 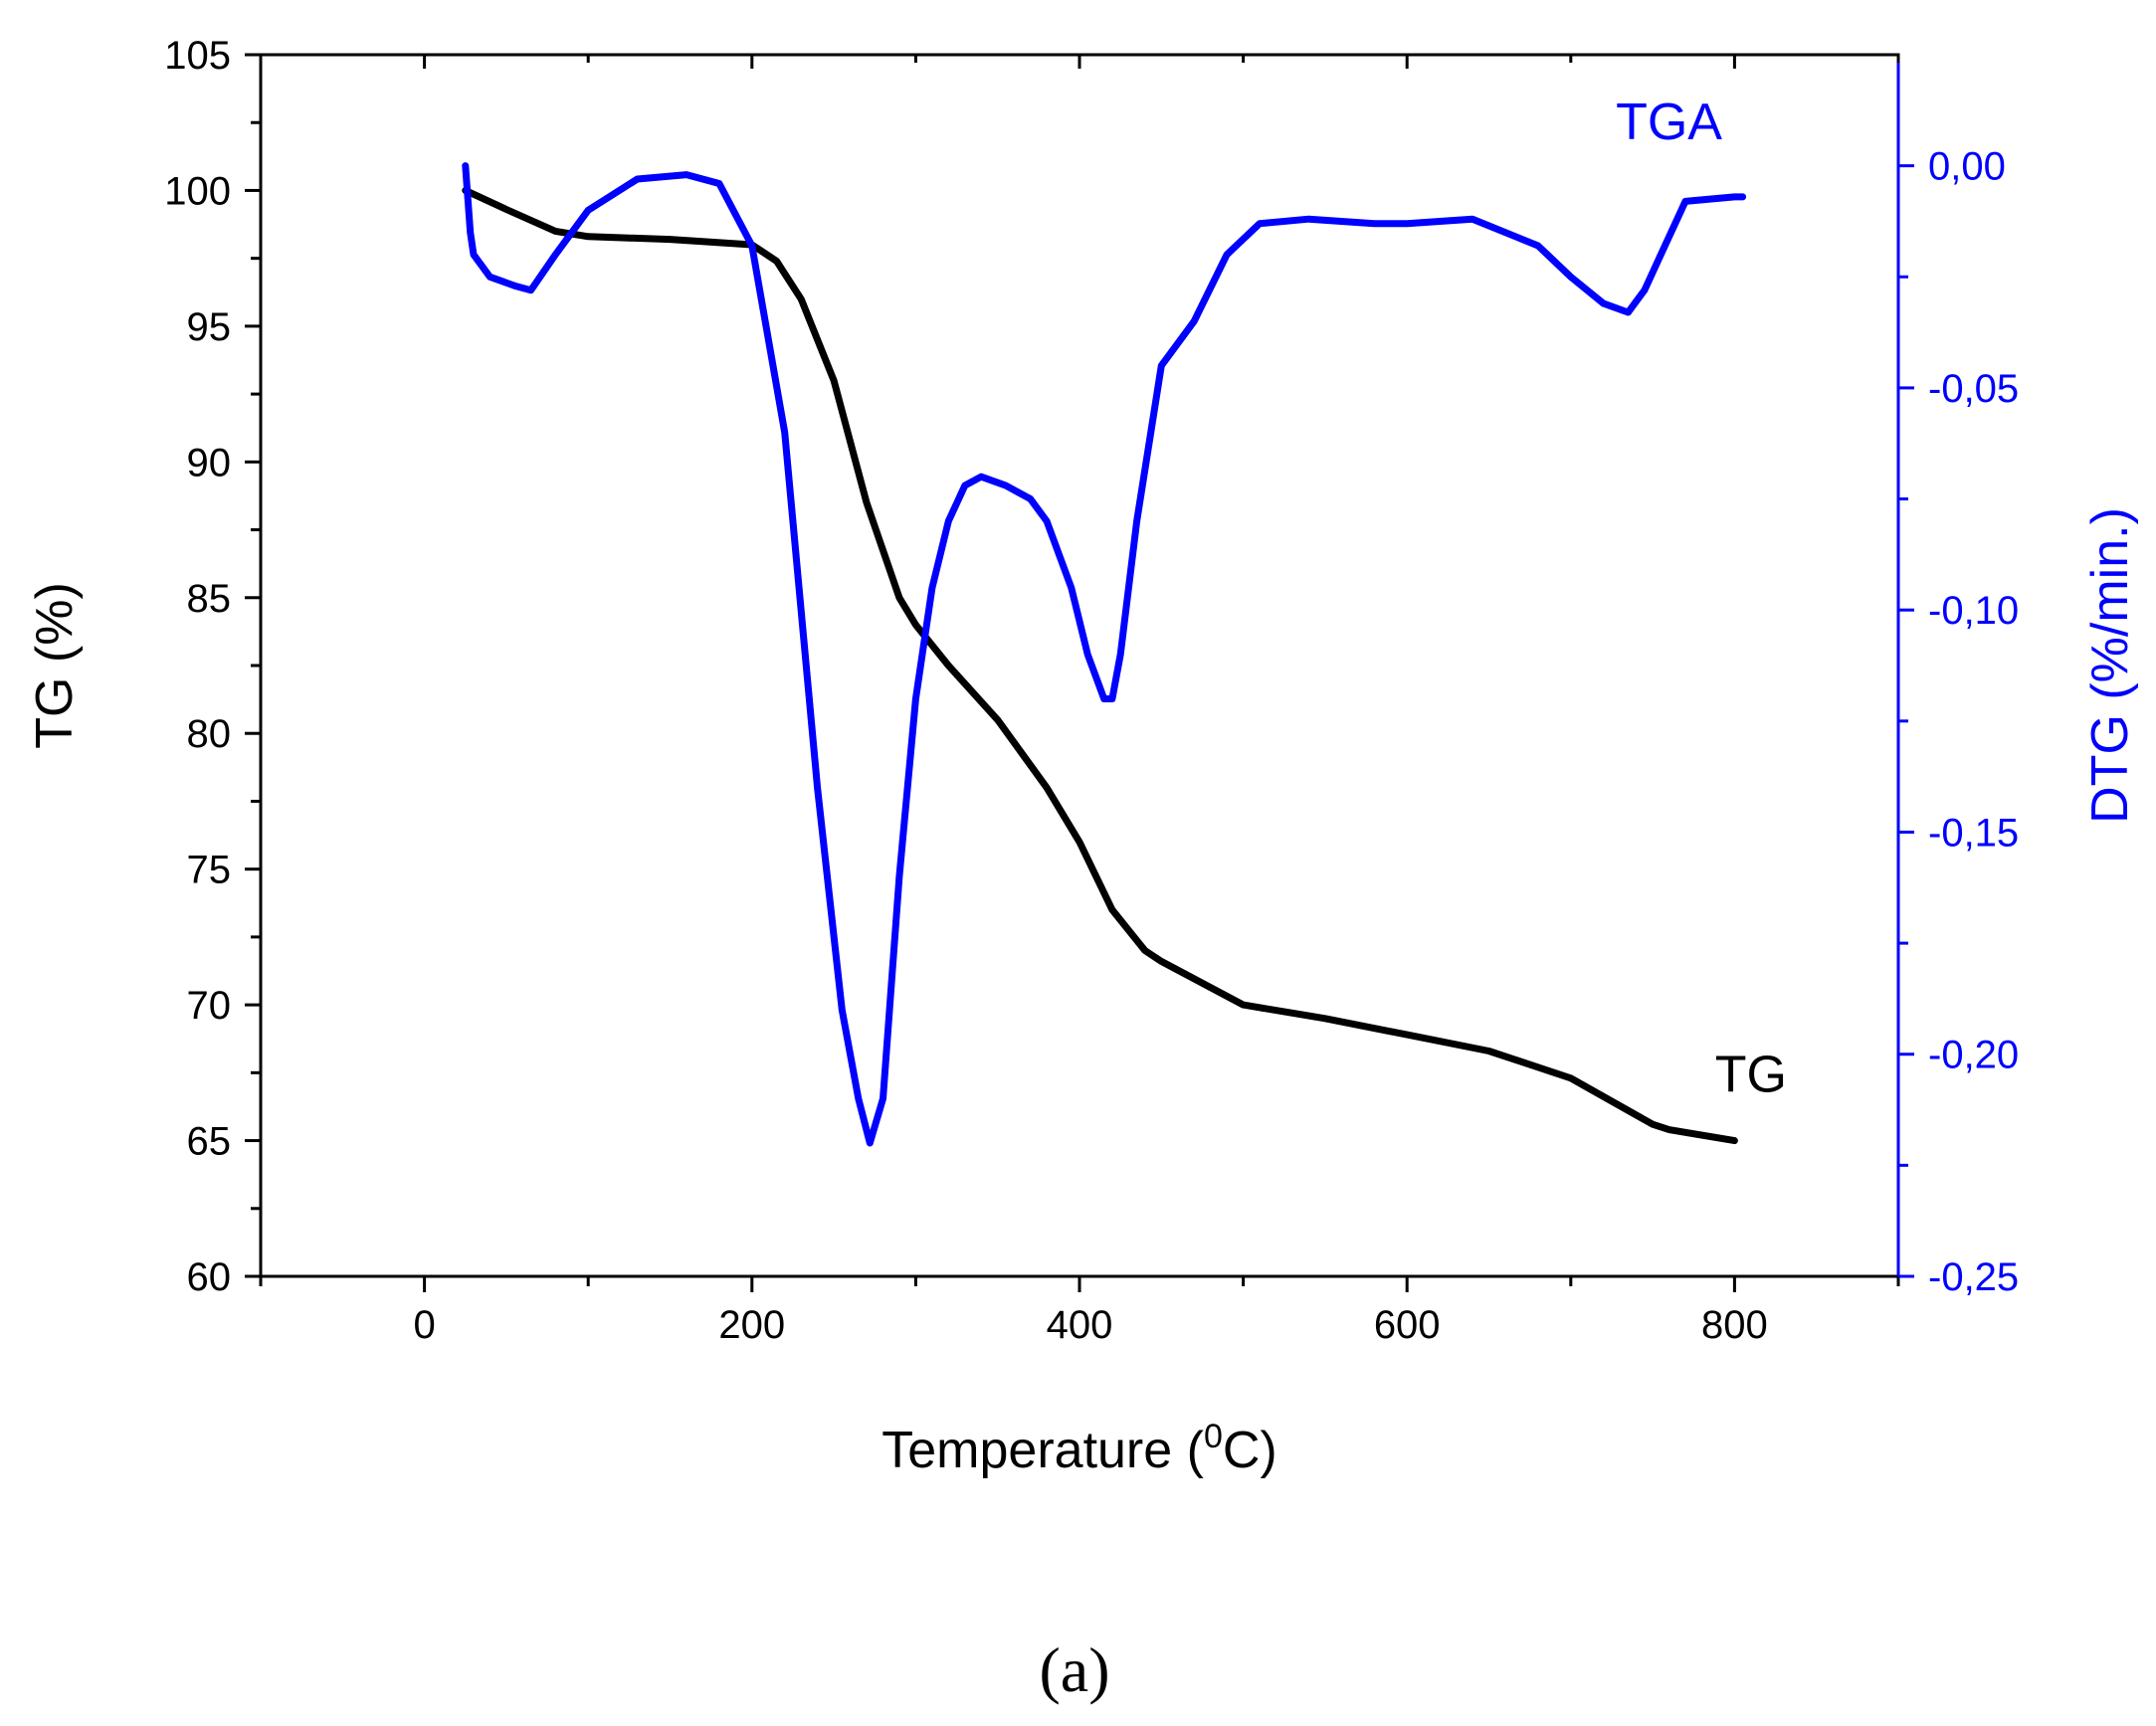 I want to click on y-right-axis-title: DTG (%/min.), so click(x=2110, y=665).